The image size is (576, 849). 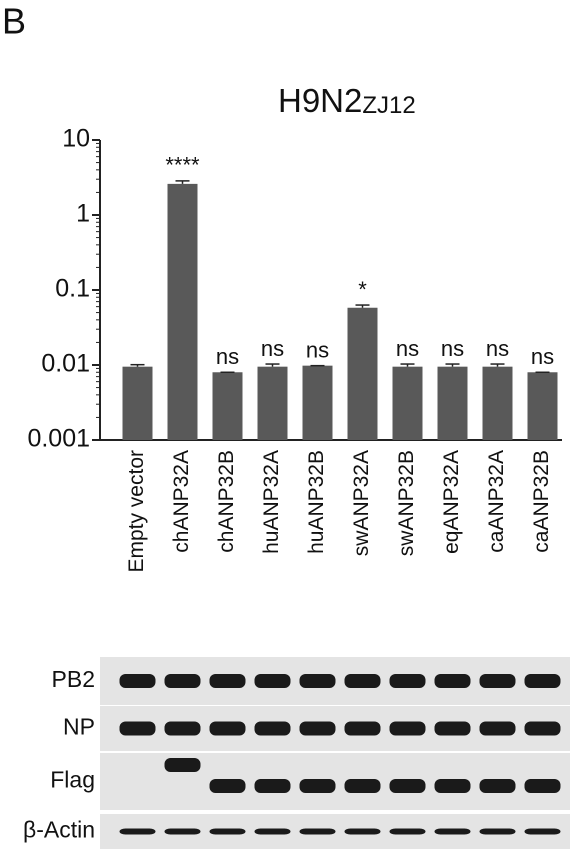 What do you see at coordinates (406, 503) in the screenshot?
I see `x-tick-label: swANP32B` at bounding box center [406, 503].